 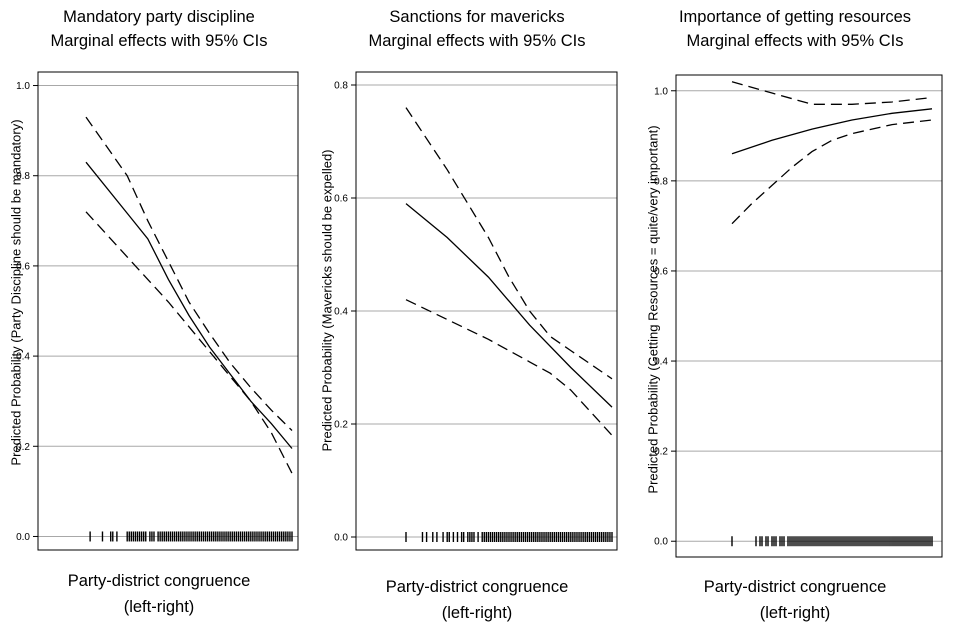 I want to click on chart-title: Importance of getting resources, so click(x=795, y=17).